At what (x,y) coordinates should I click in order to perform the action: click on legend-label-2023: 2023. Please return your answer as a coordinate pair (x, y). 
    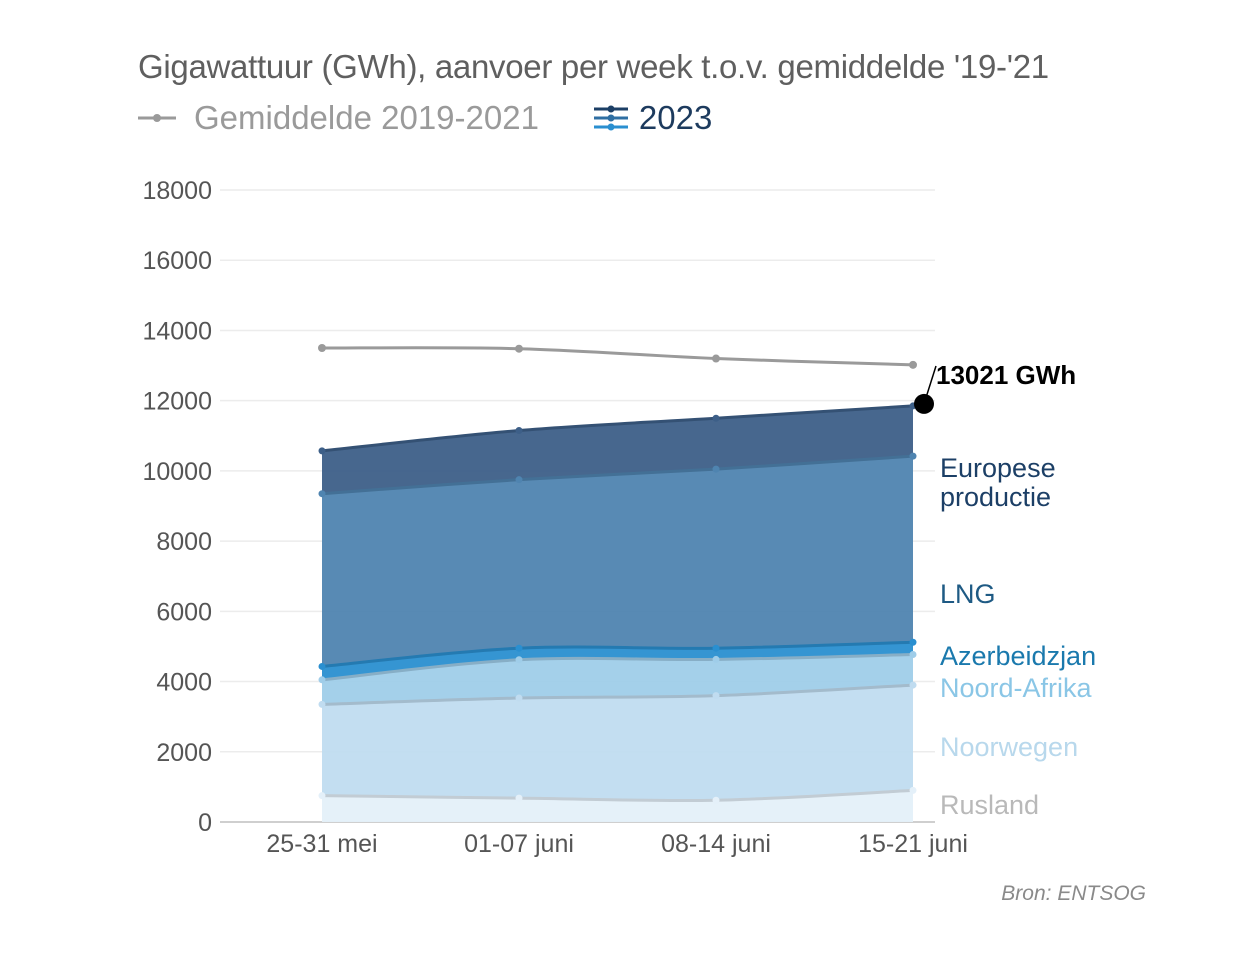
    Looking at the image, I should click on (675, 117).